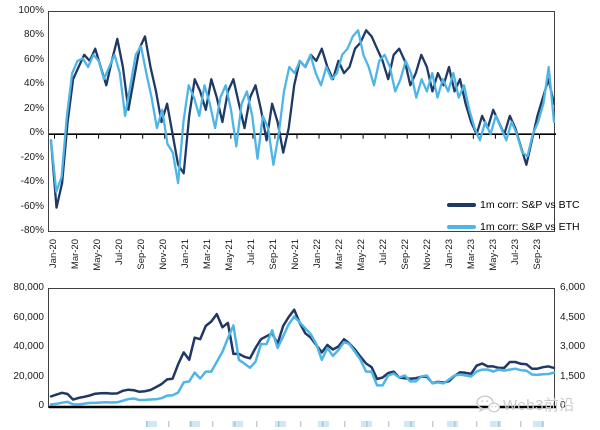 This screenshot has width=600, height=430. What do you see at coordinates (355, 424) in the screenshot?
I see `cropped-axis-label-strip` at bounding box center [355, 424].